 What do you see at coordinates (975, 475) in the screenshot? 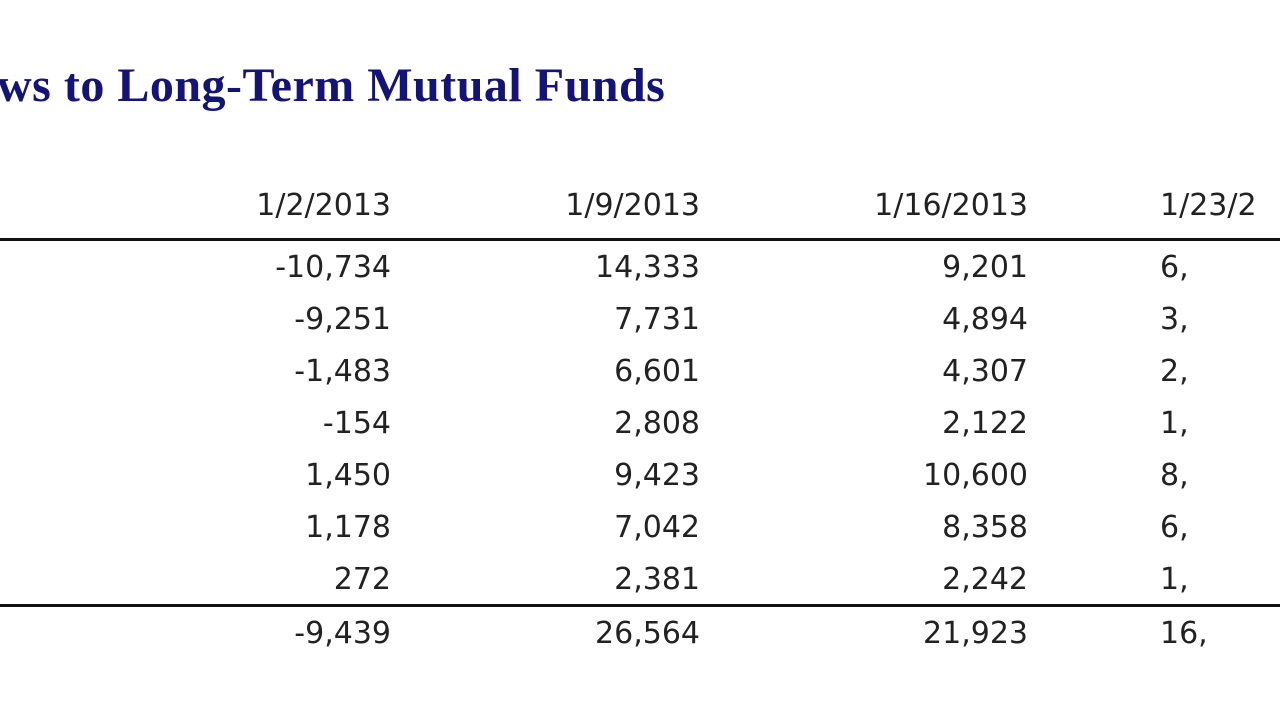
I see `table-cell: 10,600` at bounding box center [975, 475].